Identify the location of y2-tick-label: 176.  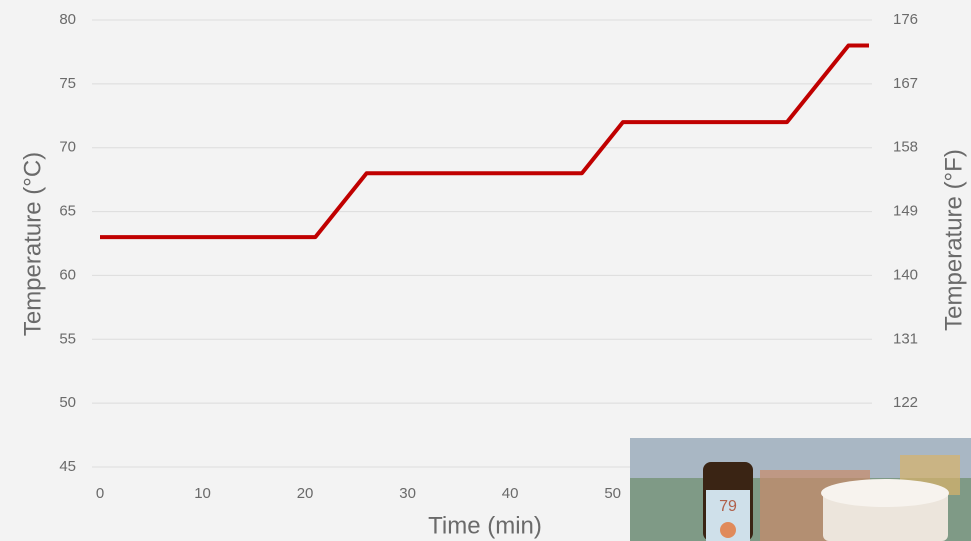
(905, 19).